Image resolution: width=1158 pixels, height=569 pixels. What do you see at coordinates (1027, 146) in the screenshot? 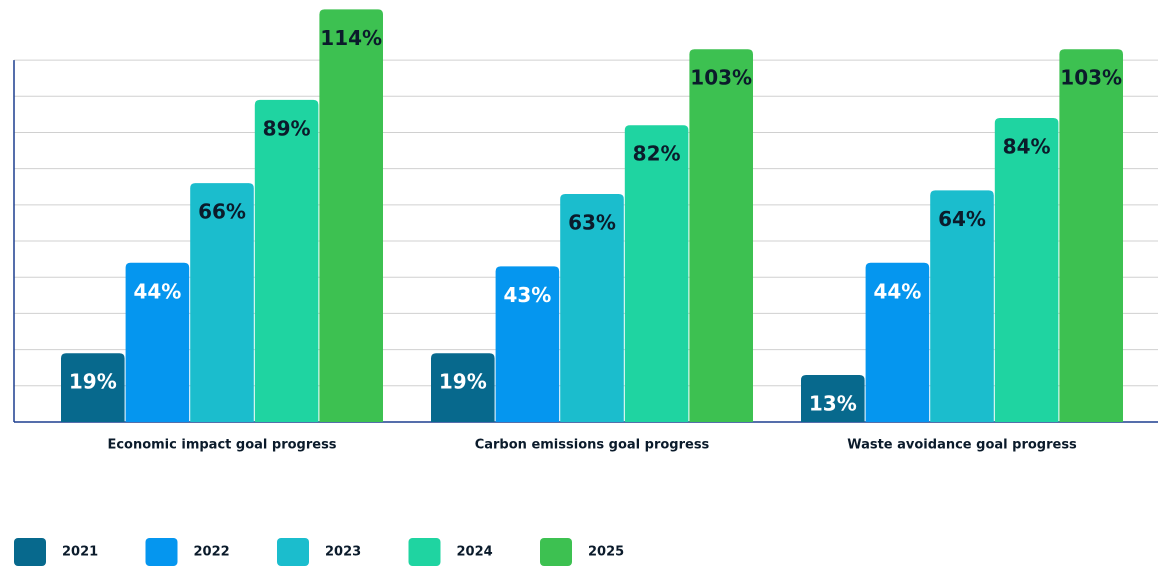
I see `bar-value-label: 84%` at bounding box center [1027, 146].